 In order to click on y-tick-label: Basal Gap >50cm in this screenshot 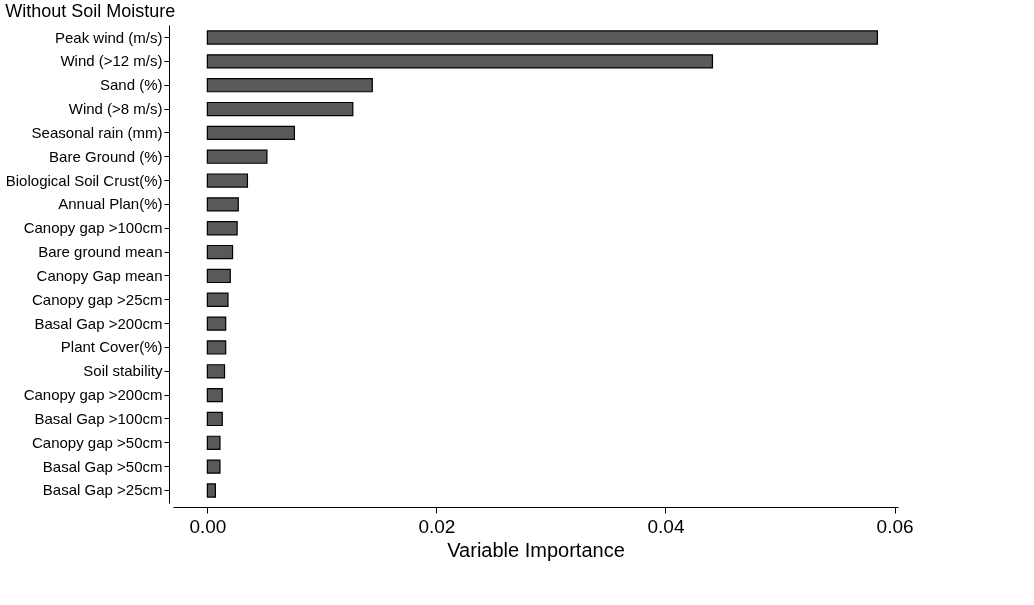, I will do `click(102, 466)`.